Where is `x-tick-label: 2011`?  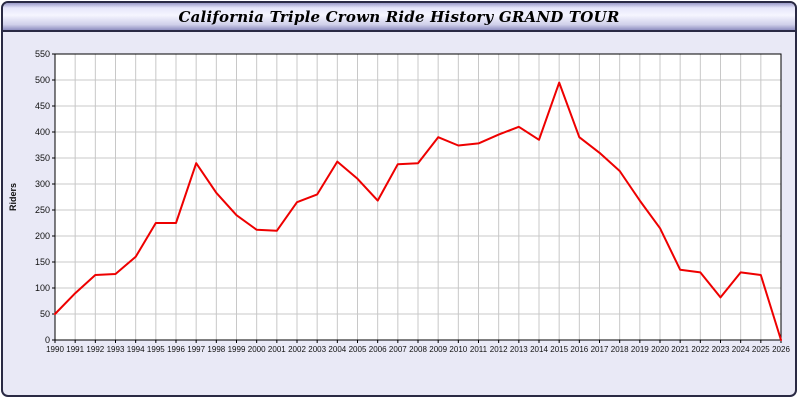
x-tick-label: 2011 is located at coordinates (479, 349).